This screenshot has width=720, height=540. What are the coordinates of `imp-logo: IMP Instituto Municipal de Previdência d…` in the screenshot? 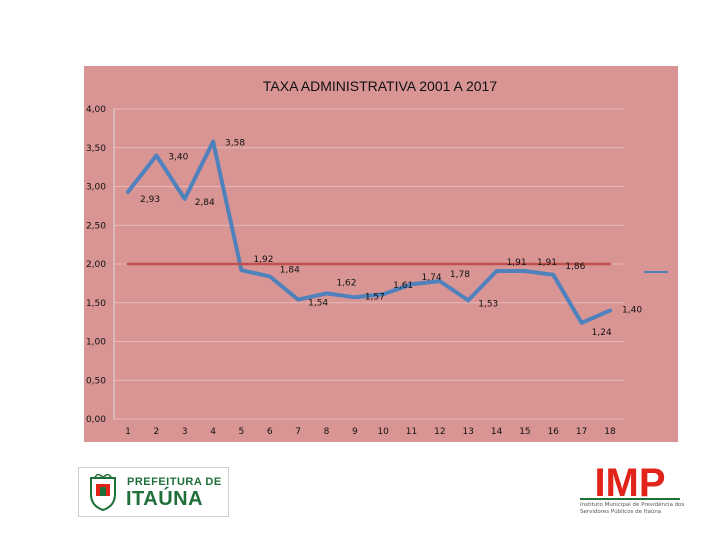 It's located at (633, 492).